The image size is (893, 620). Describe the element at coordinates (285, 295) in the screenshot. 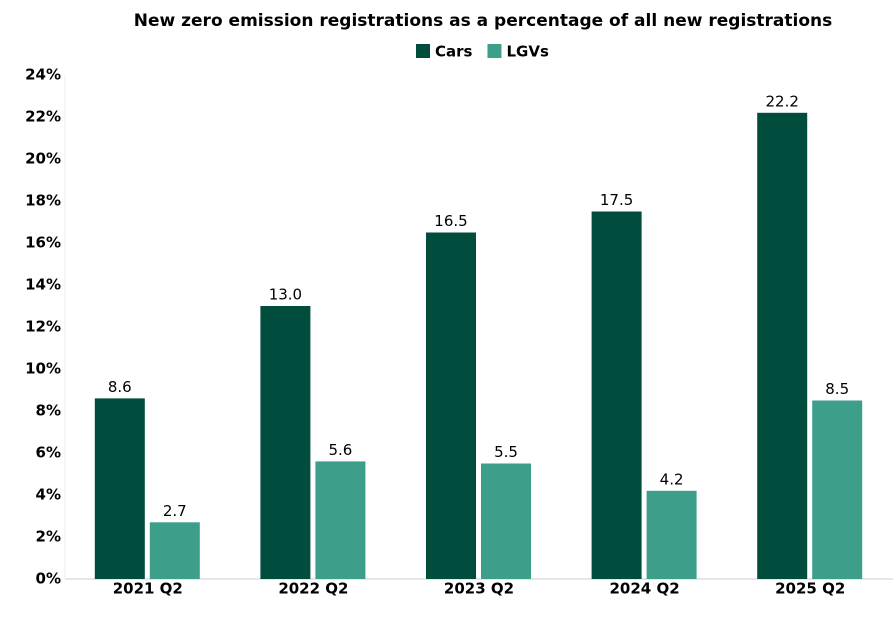

I see `data-label: 13.0` at that location.